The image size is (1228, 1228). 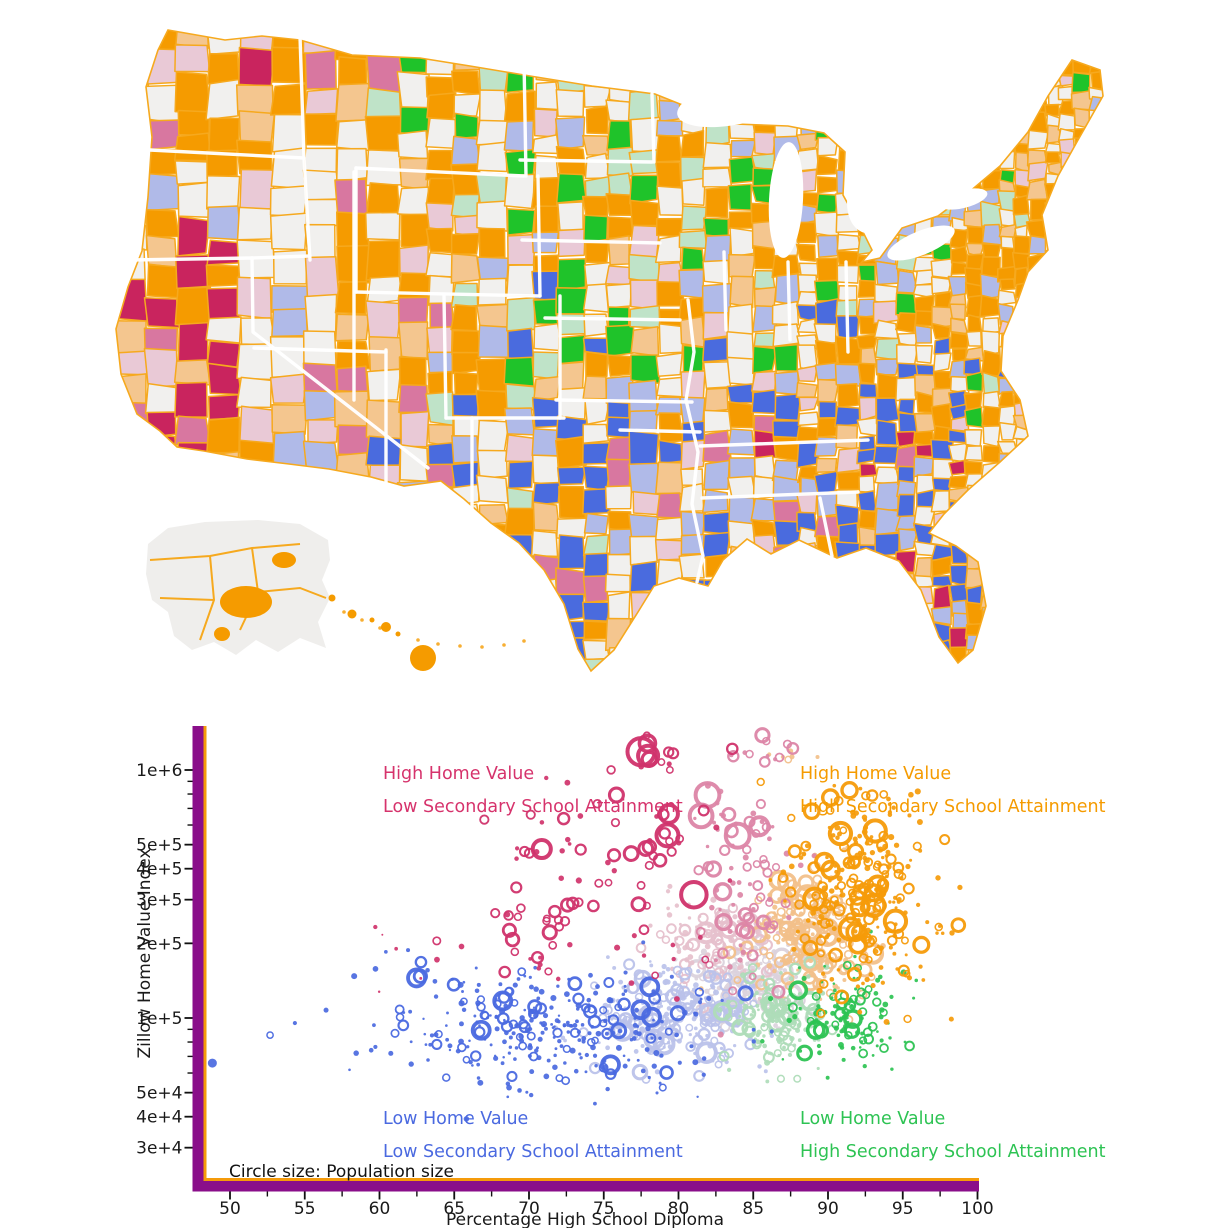 What do you see at coordinates (921, 243) in the screenshot?
I see `lake-erie` at bounding box center [921, 243].